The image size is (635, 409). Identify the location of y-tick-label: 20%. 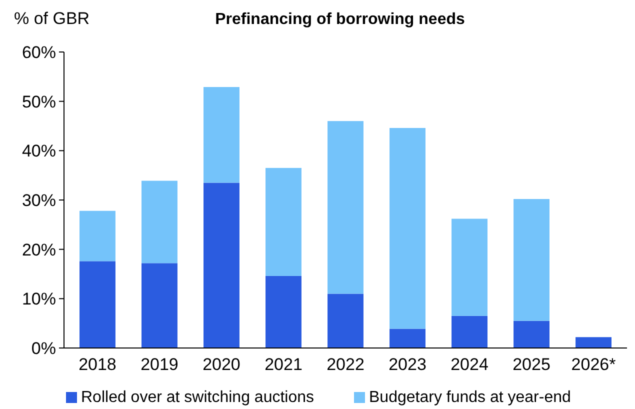
(39, 250).